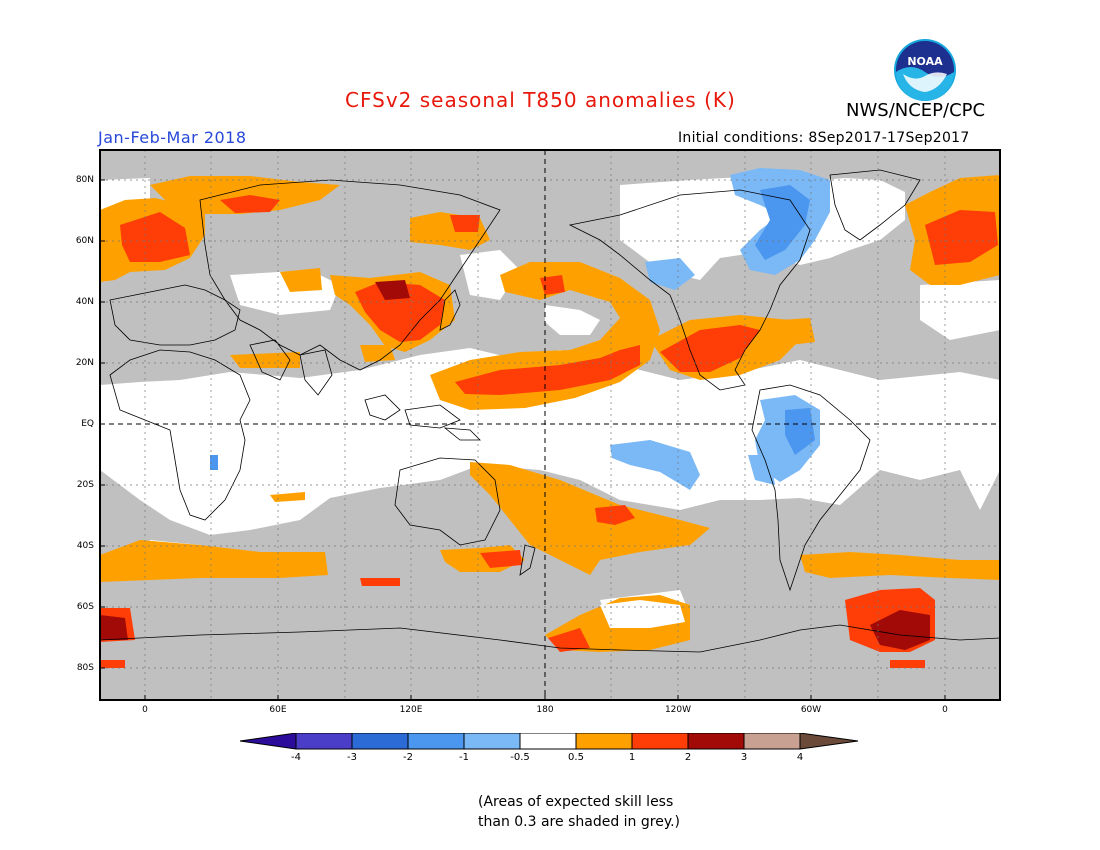  Describe the element at coordinates (85, 668) in the screenshot. I see `lat-tick-label: 80S` at that location.